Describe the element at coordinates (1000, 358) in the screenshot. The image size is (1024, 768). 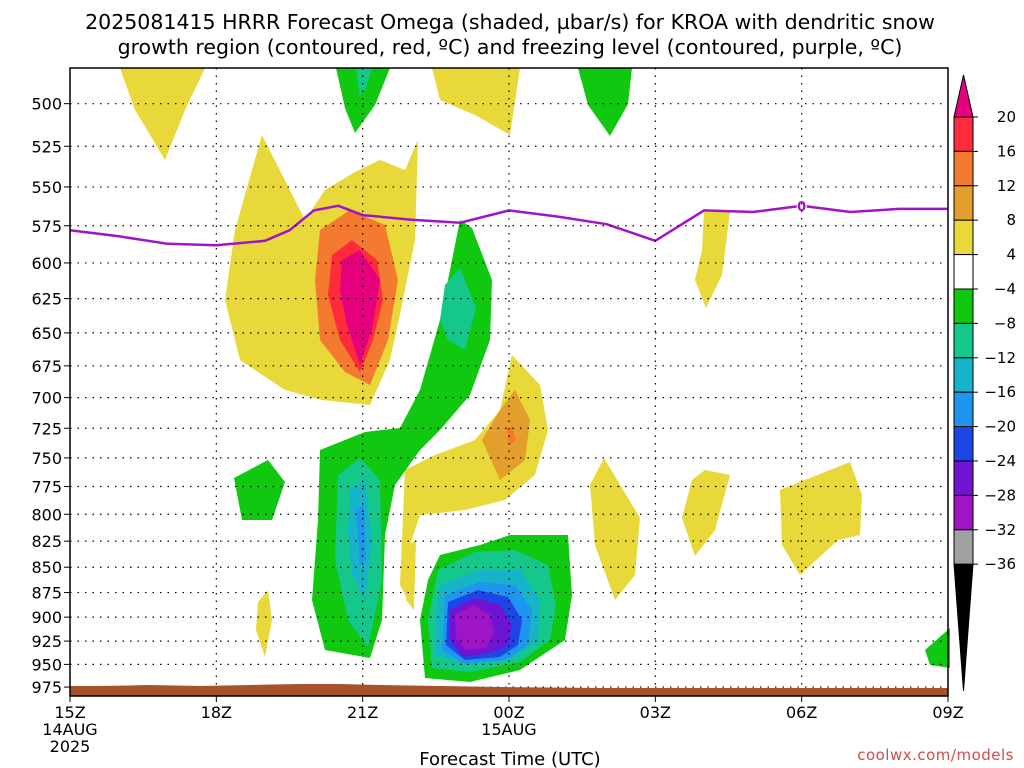
I see `colorbar-label: −12` at that location.